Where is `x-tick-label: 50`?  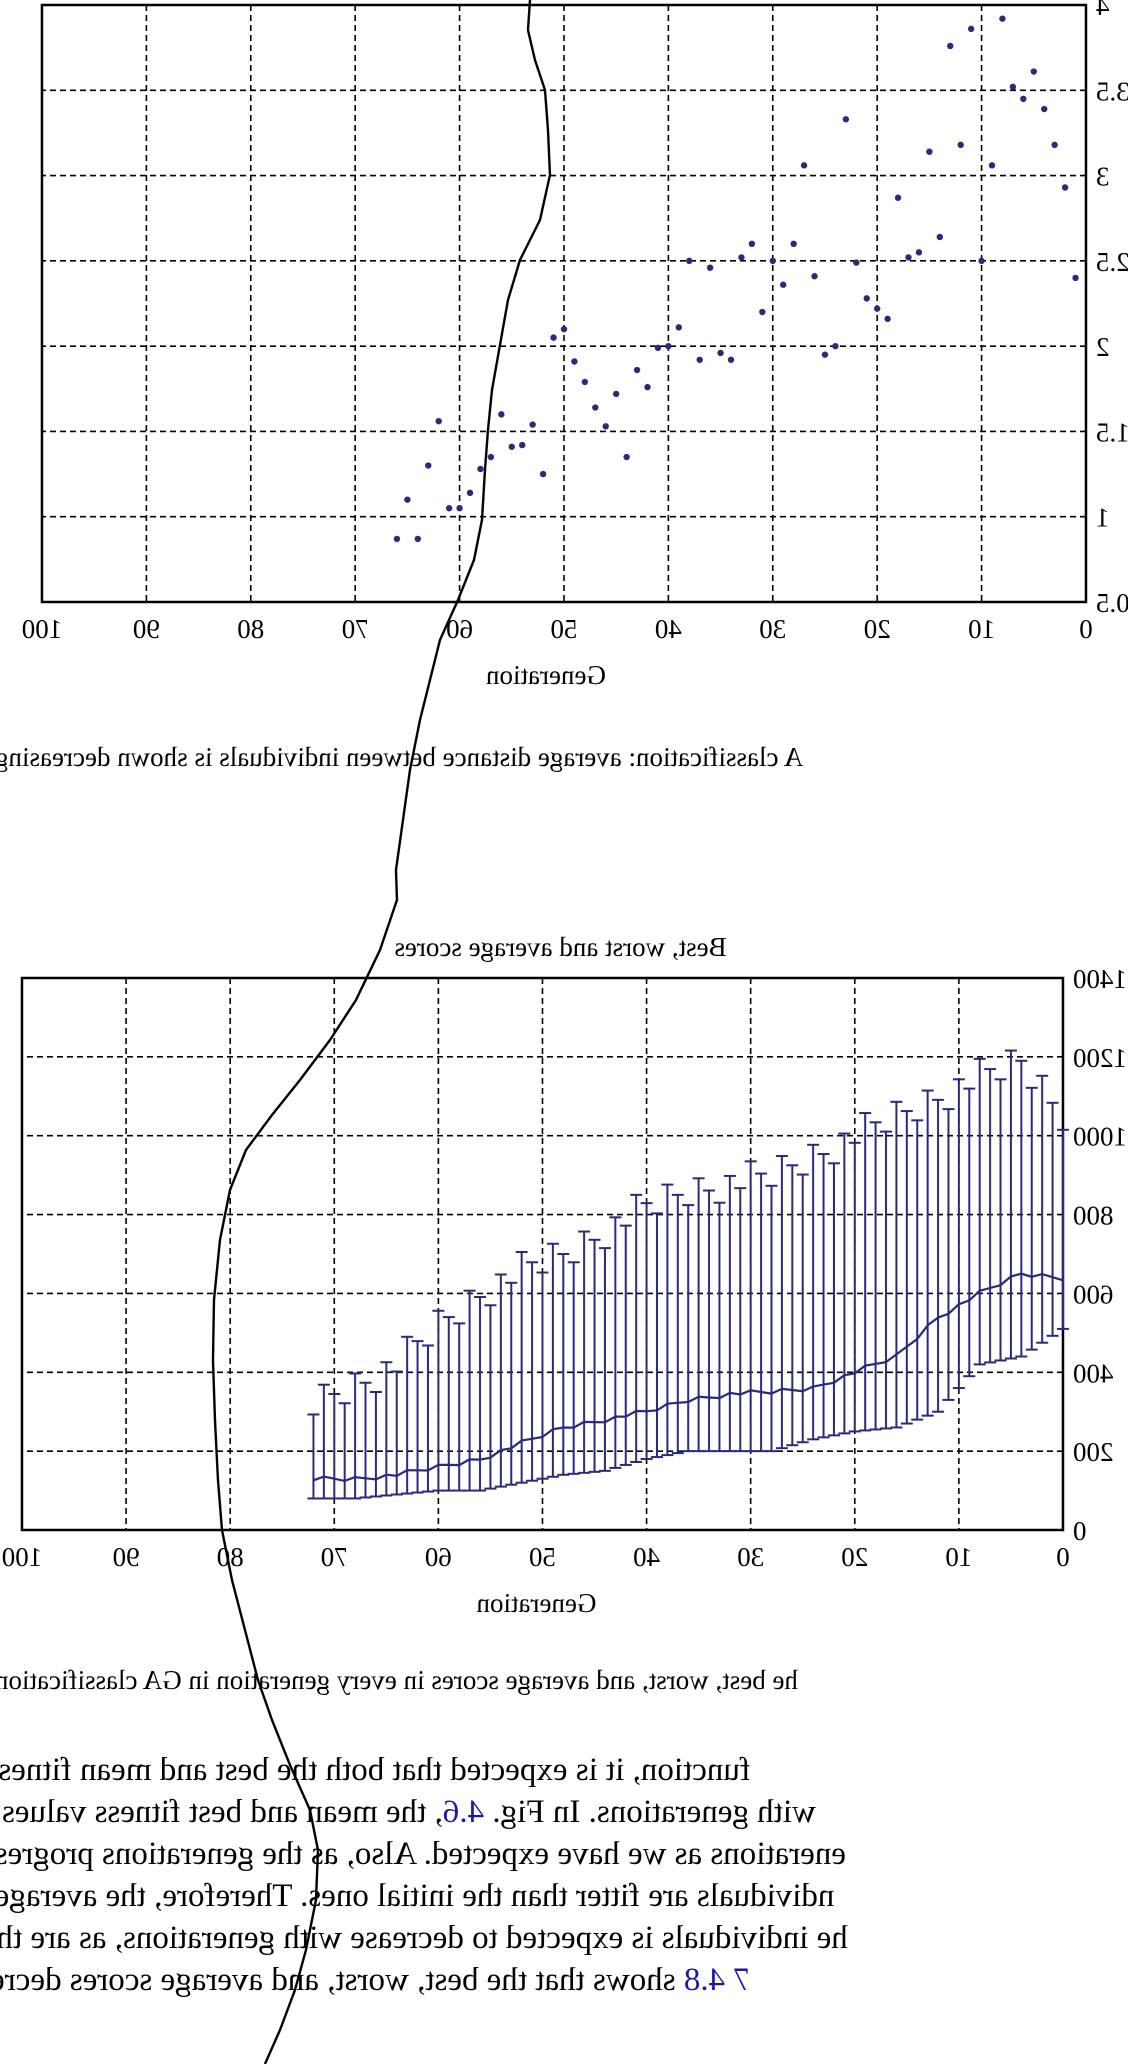 x-tick-label: 50 is located at coordinates (564, 629).